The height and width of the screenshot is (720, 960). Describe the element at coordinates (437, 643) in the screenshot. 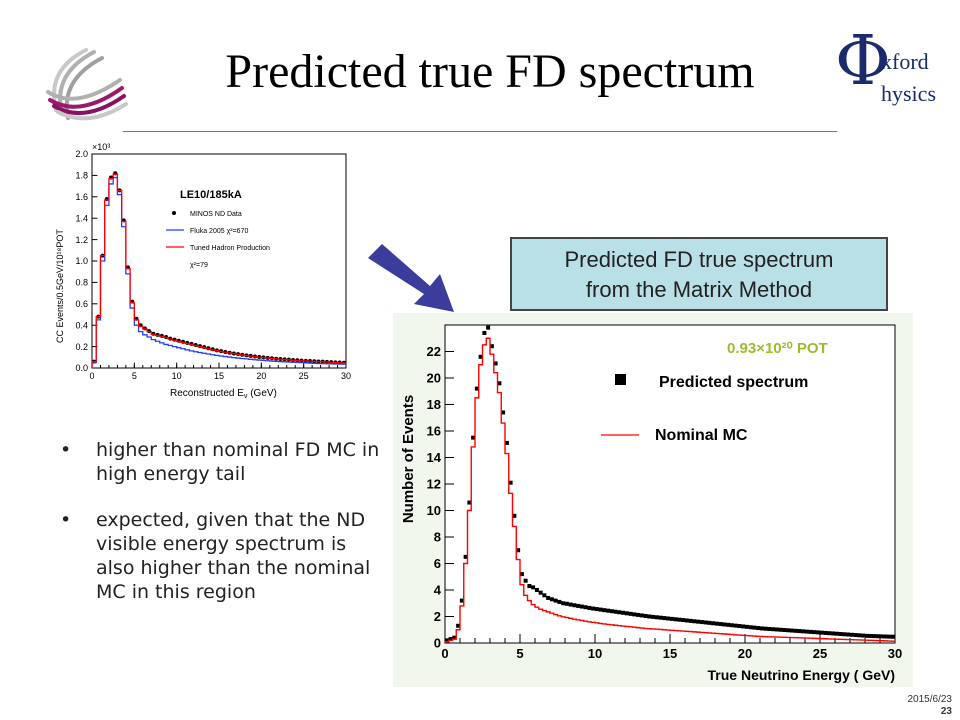

I see `y-tick-label: 0` at that location.